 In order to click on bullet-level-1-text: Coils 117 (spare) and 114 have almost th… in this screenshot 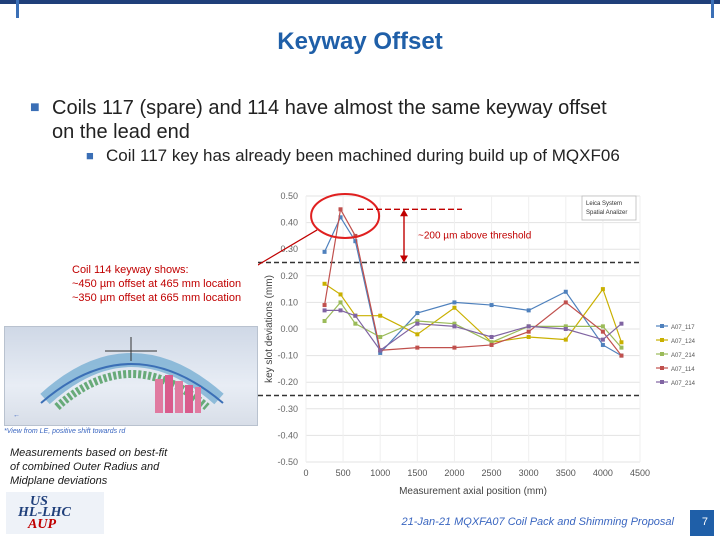, I will do `click(329, 120)`.